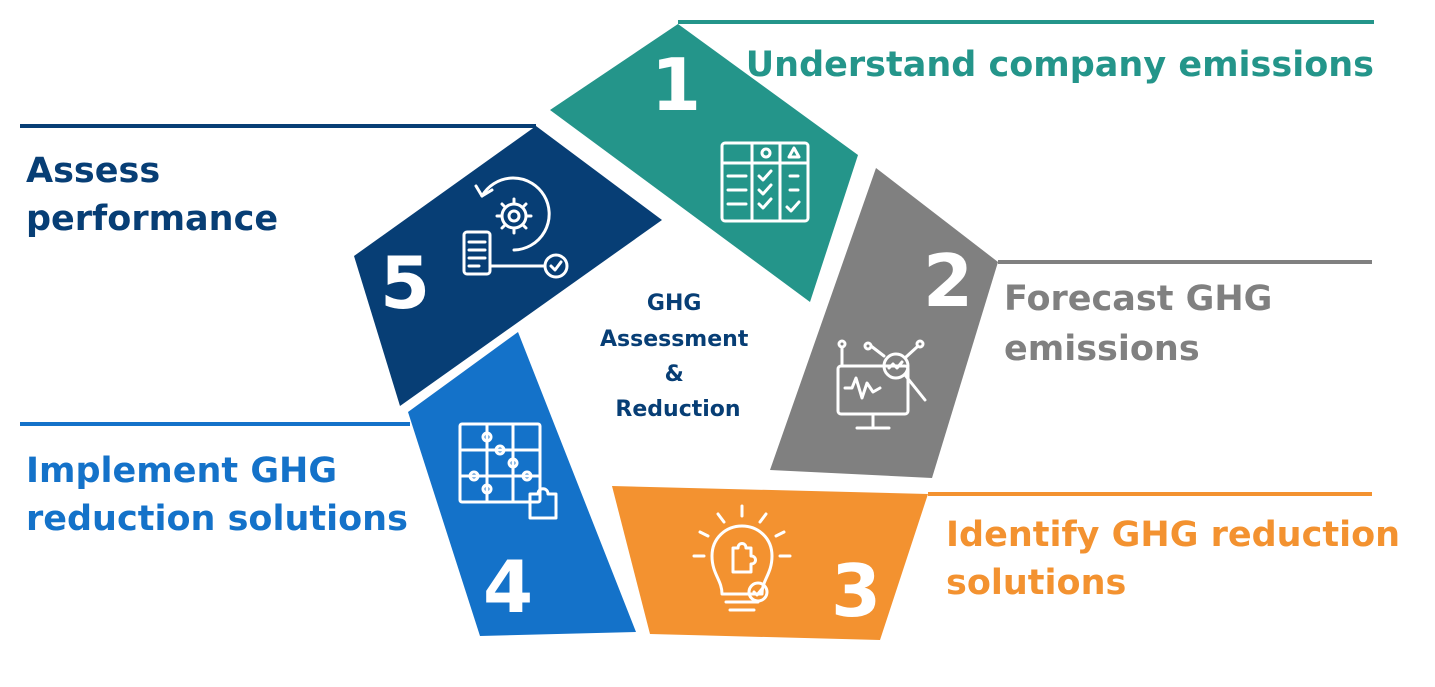  Describe the element at coordinates (765, 182) in the screenshot. I see `checklist-table-icon` at that location.